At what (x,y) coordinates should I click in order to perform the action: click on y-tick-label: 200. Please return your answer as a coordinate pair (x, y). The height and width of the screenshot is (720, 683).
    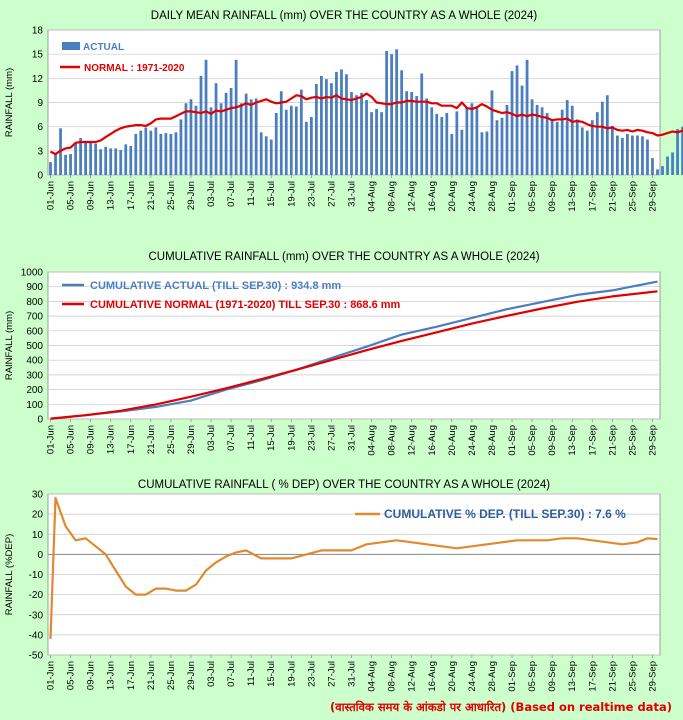
    Looking at the image, I should click on (34, 390).